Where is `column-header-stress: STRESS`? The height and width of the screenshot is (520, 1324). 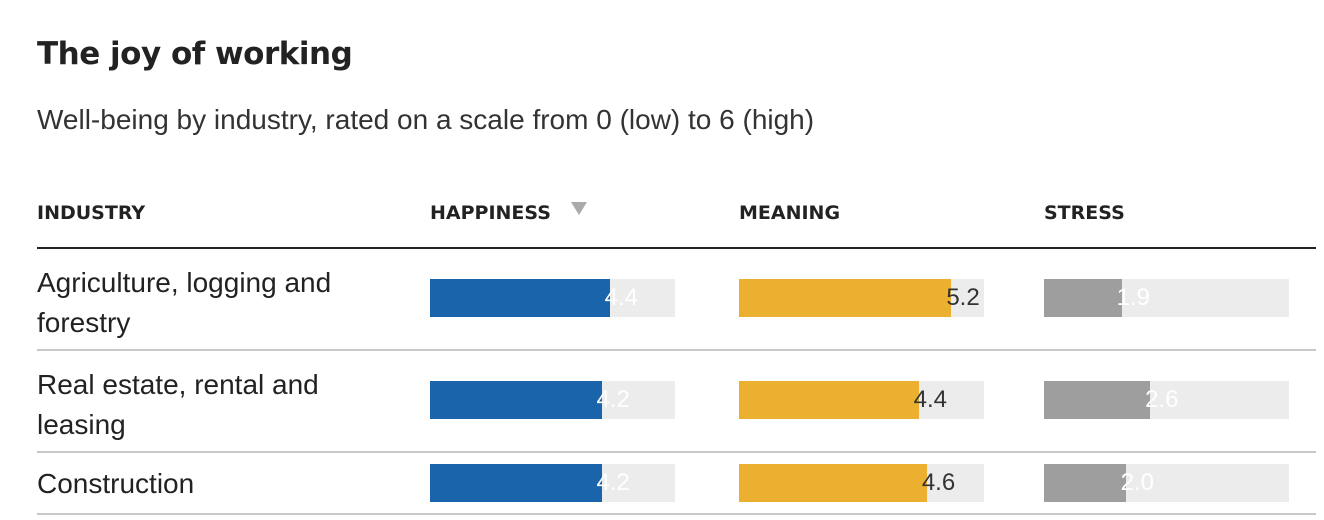
column-header-stress: STRESS is located at coordinates (1084, 213).